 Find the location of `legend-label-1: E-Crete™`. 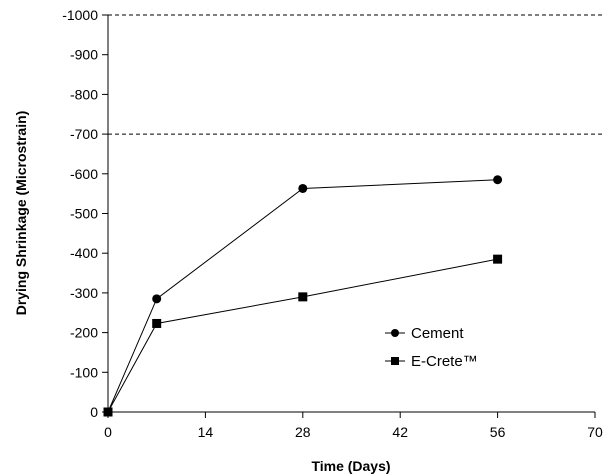

legend-label-1: E-Crete™ is located at coordinates (444, 361).